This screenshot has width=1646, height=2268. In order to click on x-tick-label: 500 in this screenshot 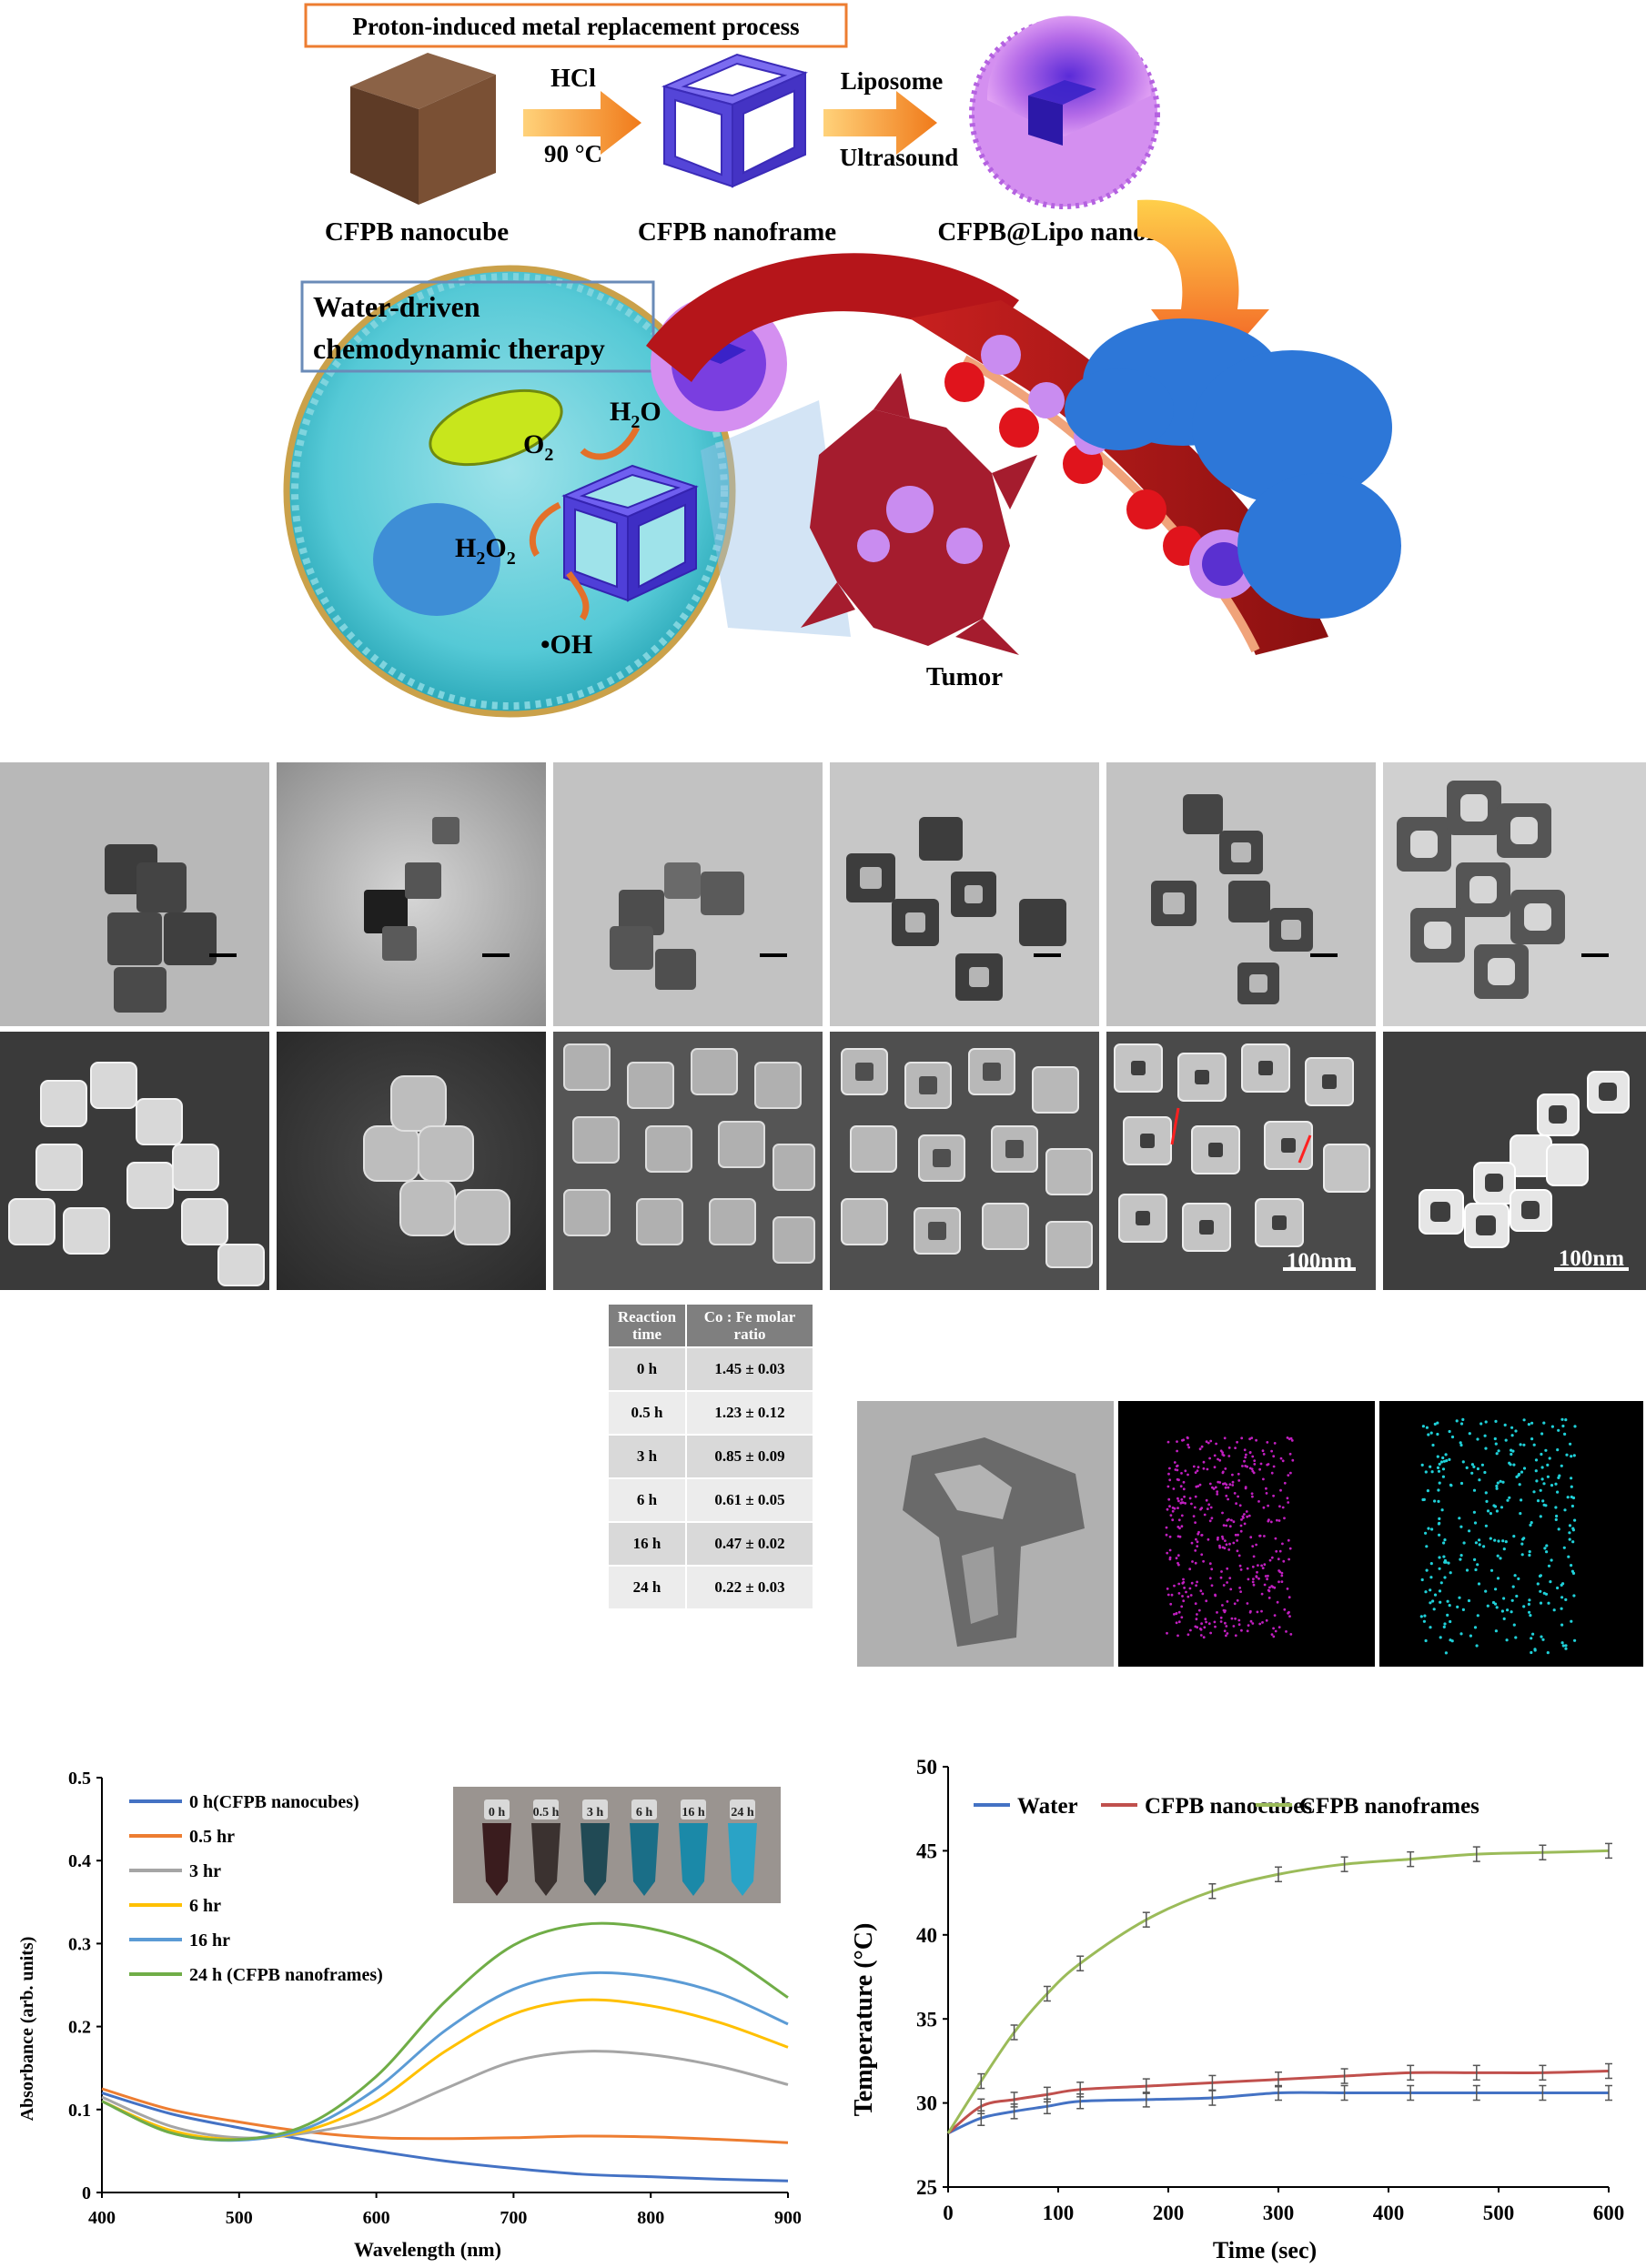, I will do `click(1499, 2213)`.